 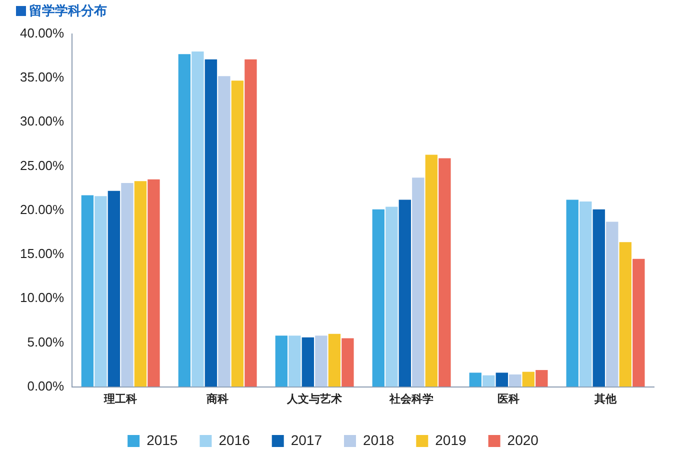 I want to click on y-tick-label: 40.00%, so click(x=42, y=32).